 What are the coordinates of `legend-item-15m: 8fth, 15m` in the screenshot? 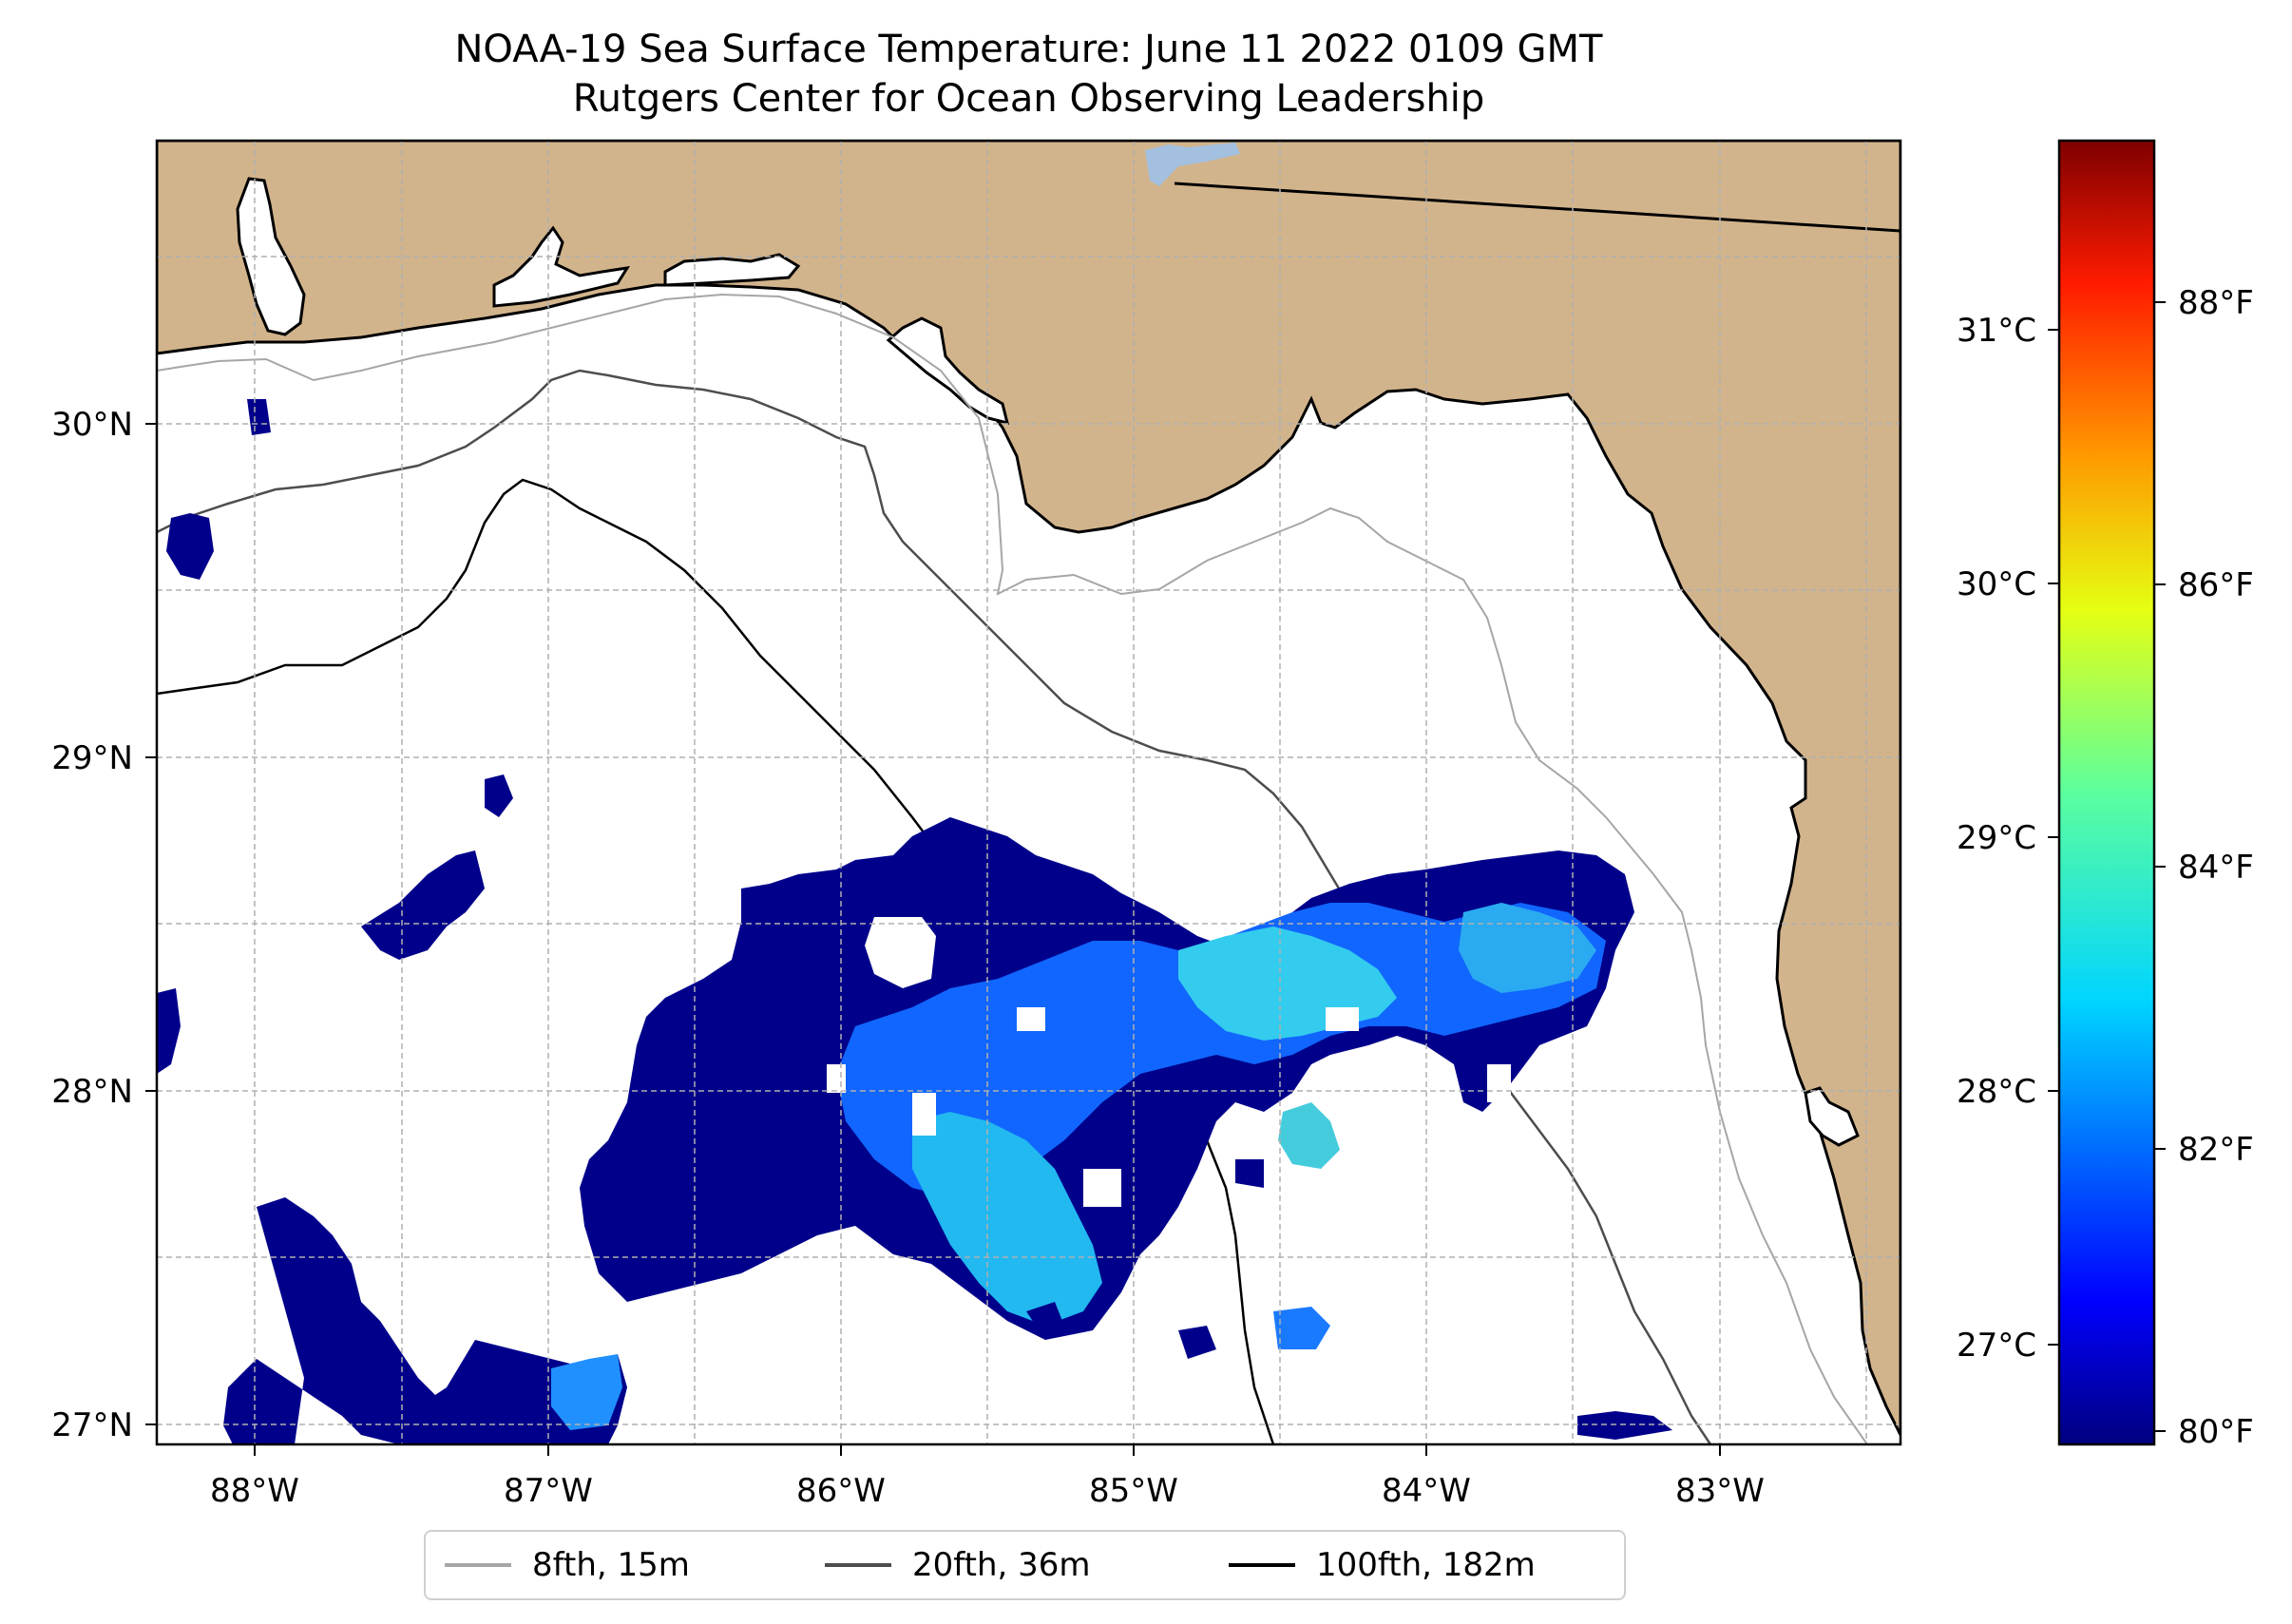 It's located at (567, 1565).